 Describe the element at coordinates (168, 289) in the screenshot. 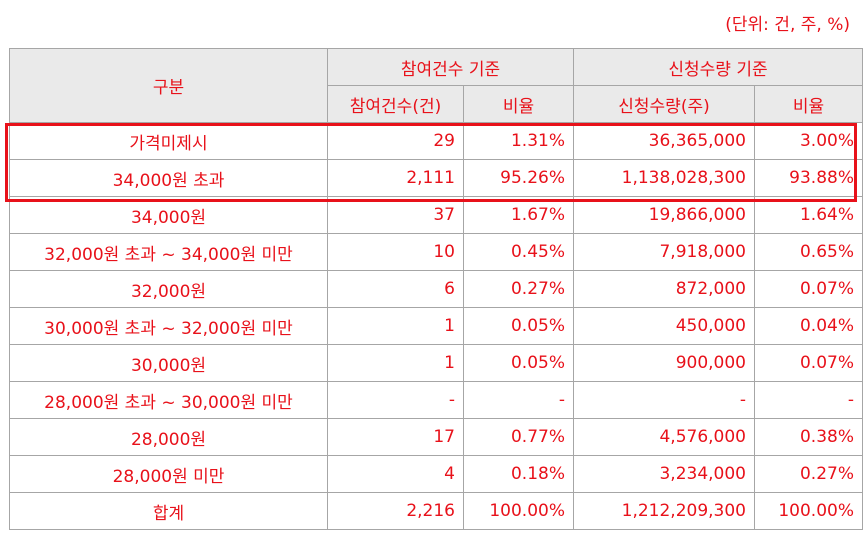

I see `row-category: 32,000원` at that location.